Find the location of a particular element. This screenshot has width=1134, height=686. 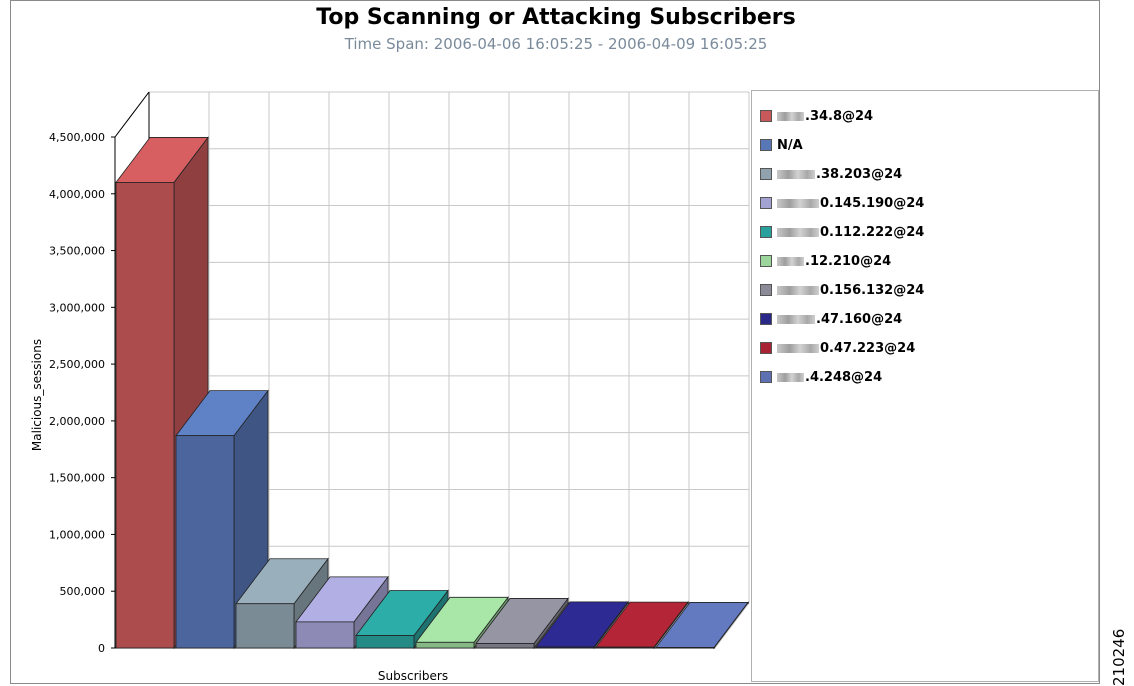

chart-title: Top Scanning or Attacking Subscribers is located at coordinates (556, 17).